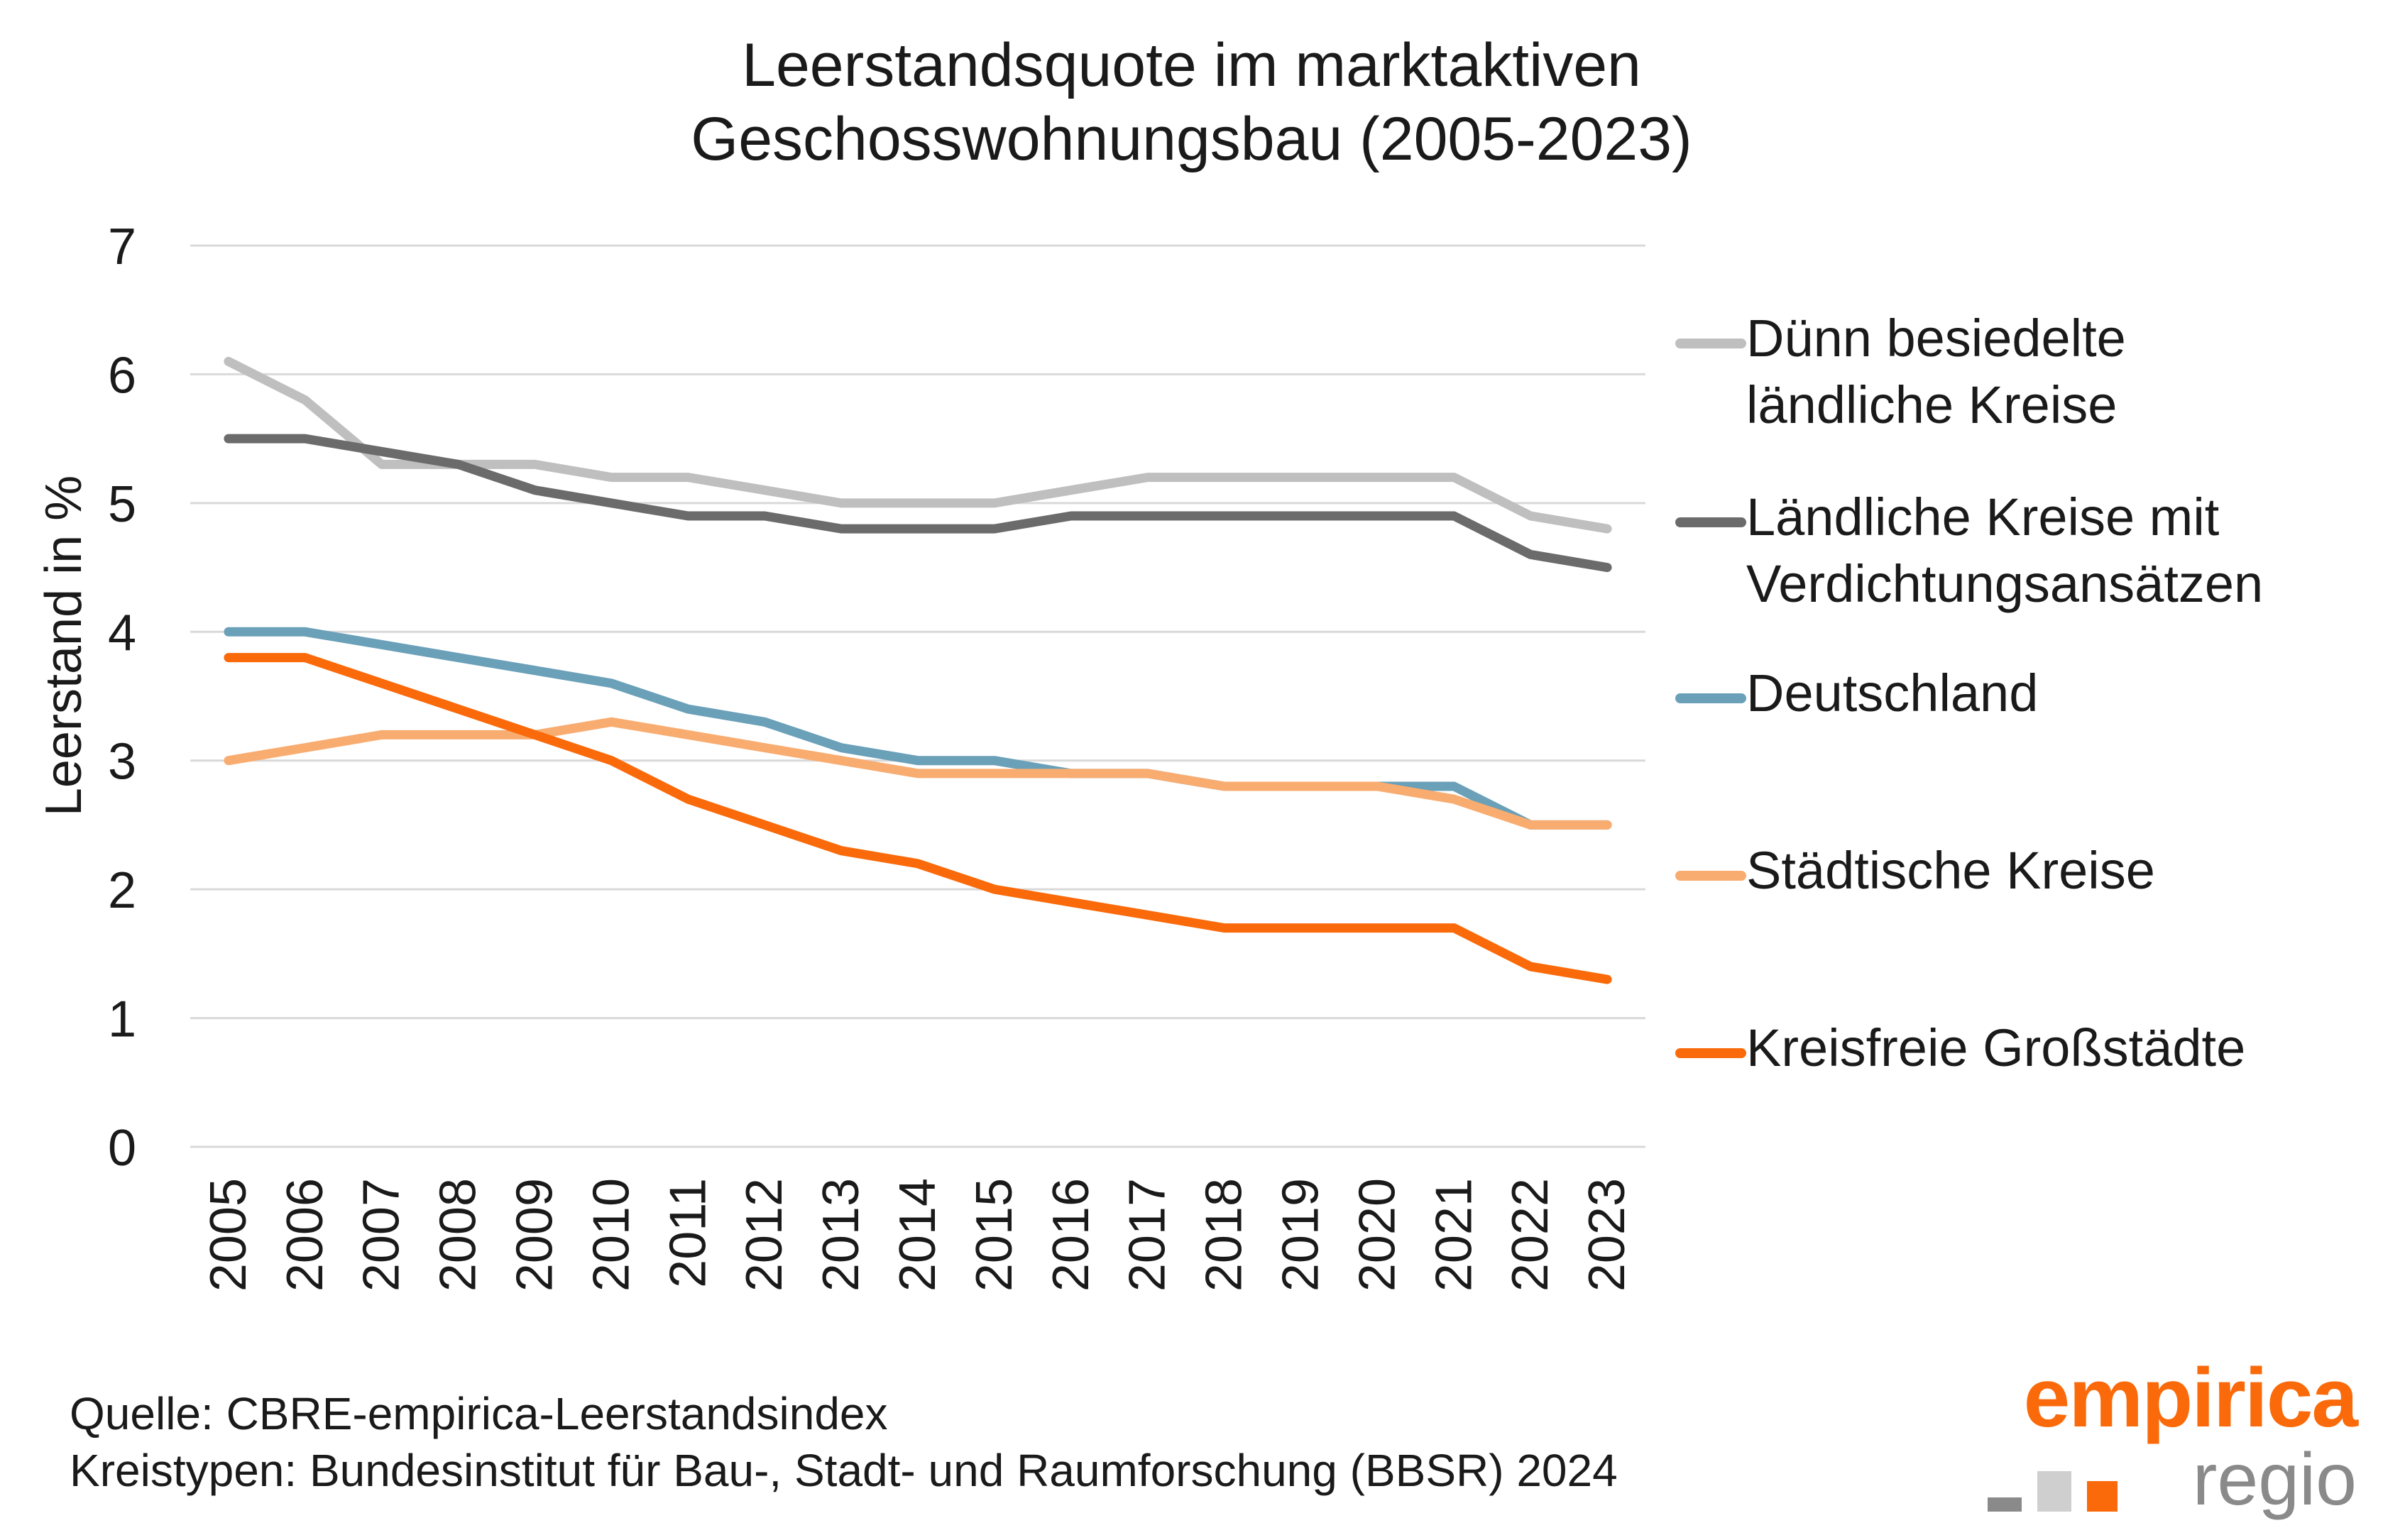 The height and width of the screenshot is (1540, 2383). Describe the element at coordinates (122, 1020) in the screenshot. I see `y-tick-label: 1` at that location.